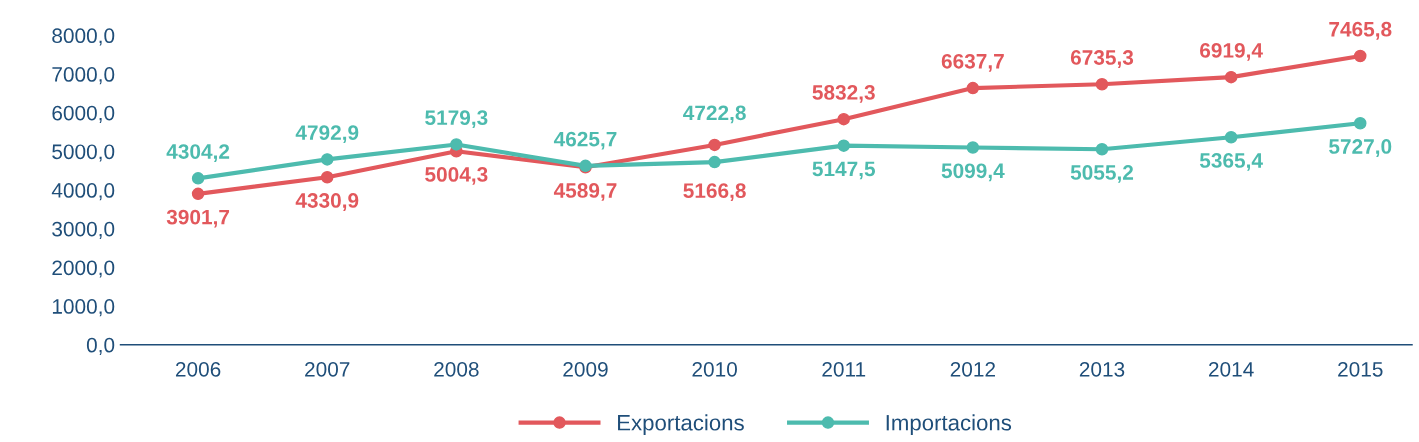  Describe the element at coordinates (714, 192) in the screenshot. I see `data-label: 5166,8` at that location.